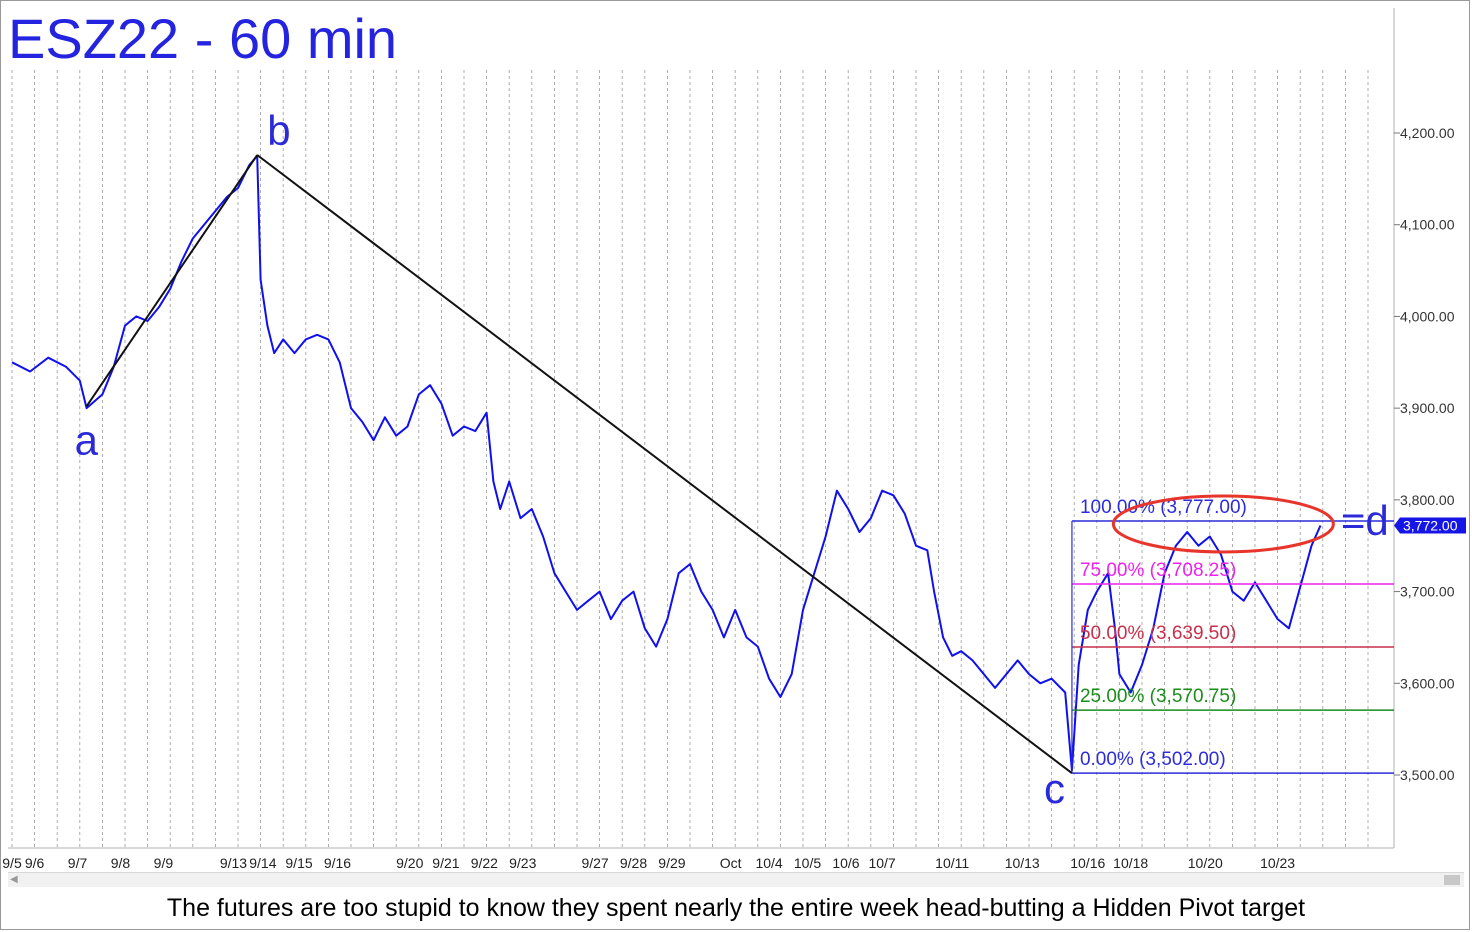 This screenshot has height=932, width=1472. Describe the element at coordinates (1087, 863) in the screenshot. I see `x-tick-label: 10/16` at that location.